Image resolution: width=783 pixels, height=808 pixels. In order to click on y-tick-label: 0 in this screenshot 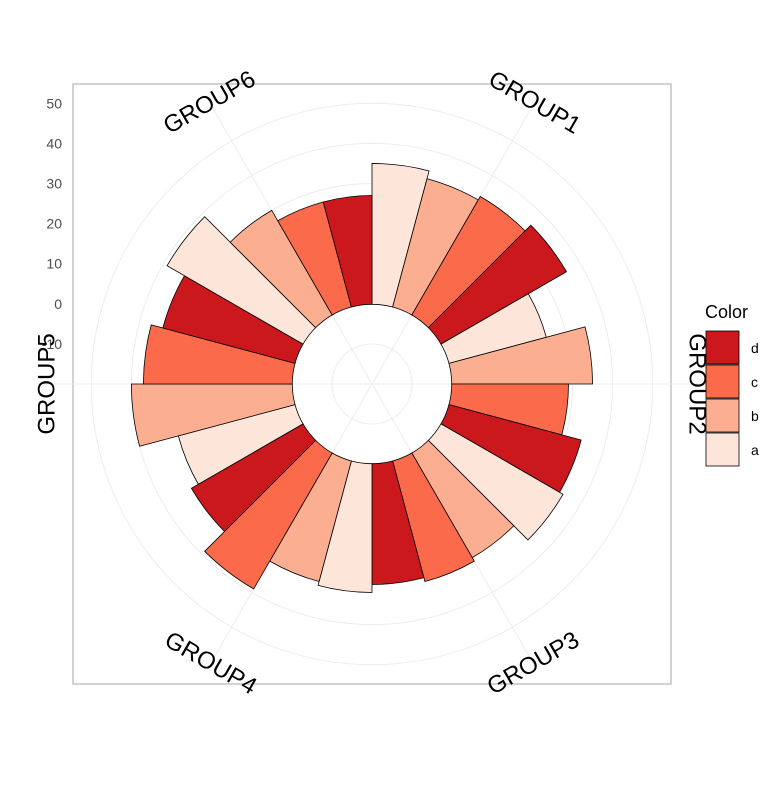, I will do `click(58, 304)`.